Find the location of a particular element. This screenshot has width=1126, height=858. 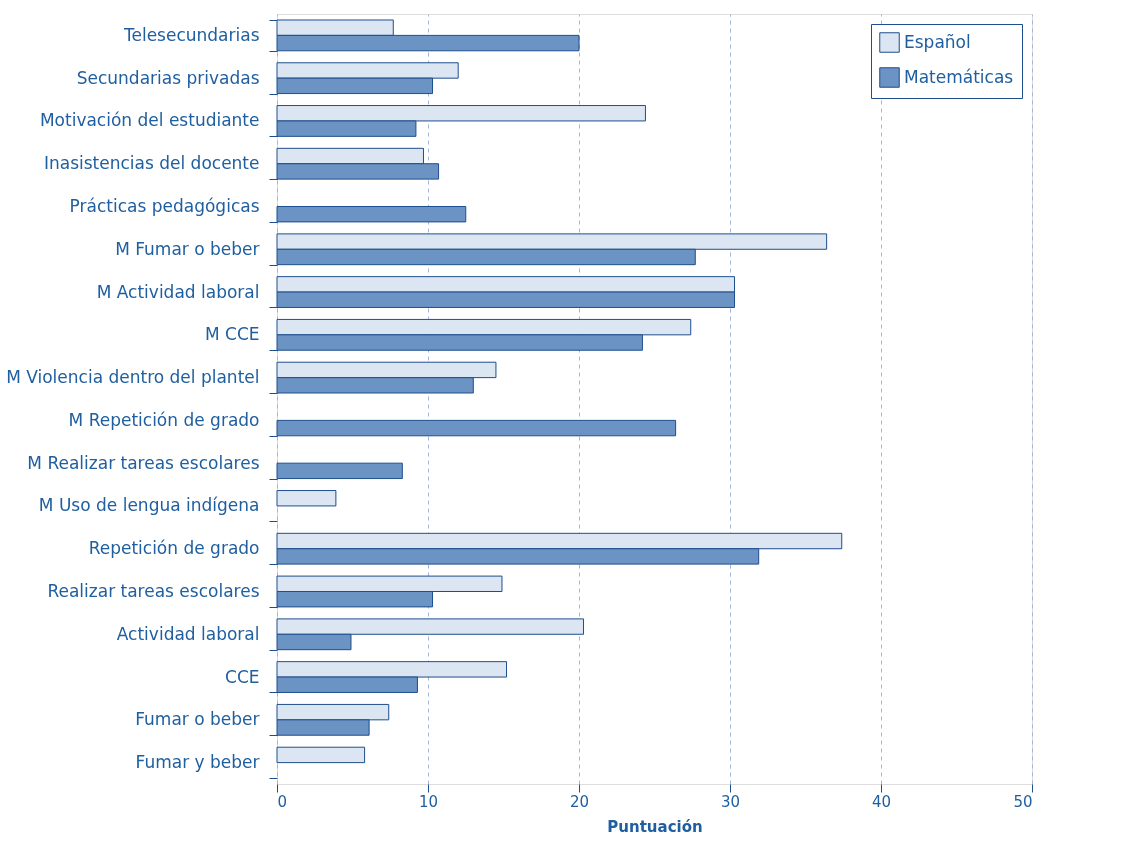

x-tick-label: 20 is located at coordinates (579, 801).